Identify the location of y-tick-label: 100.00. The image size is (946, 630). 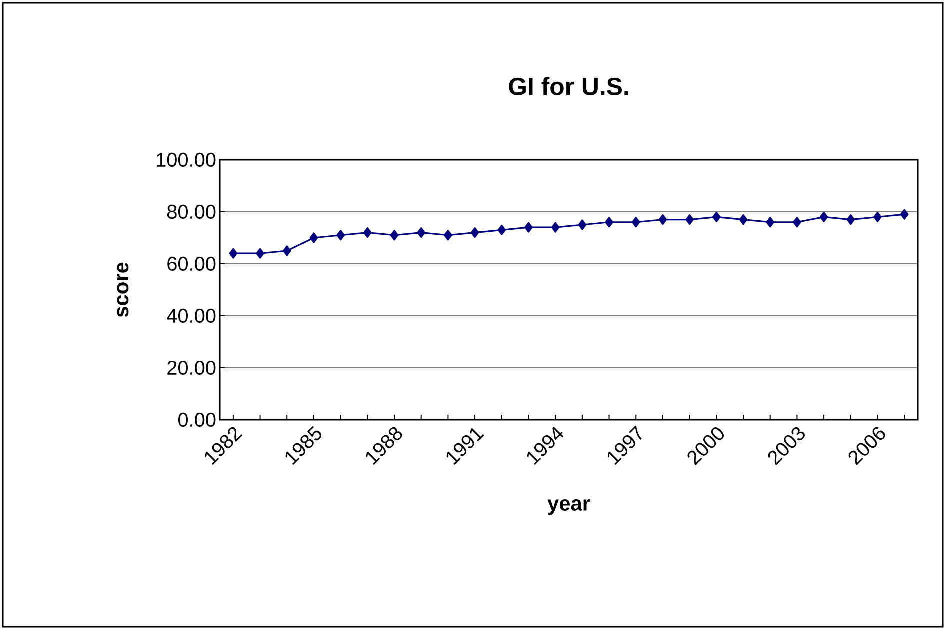
(186, 160).